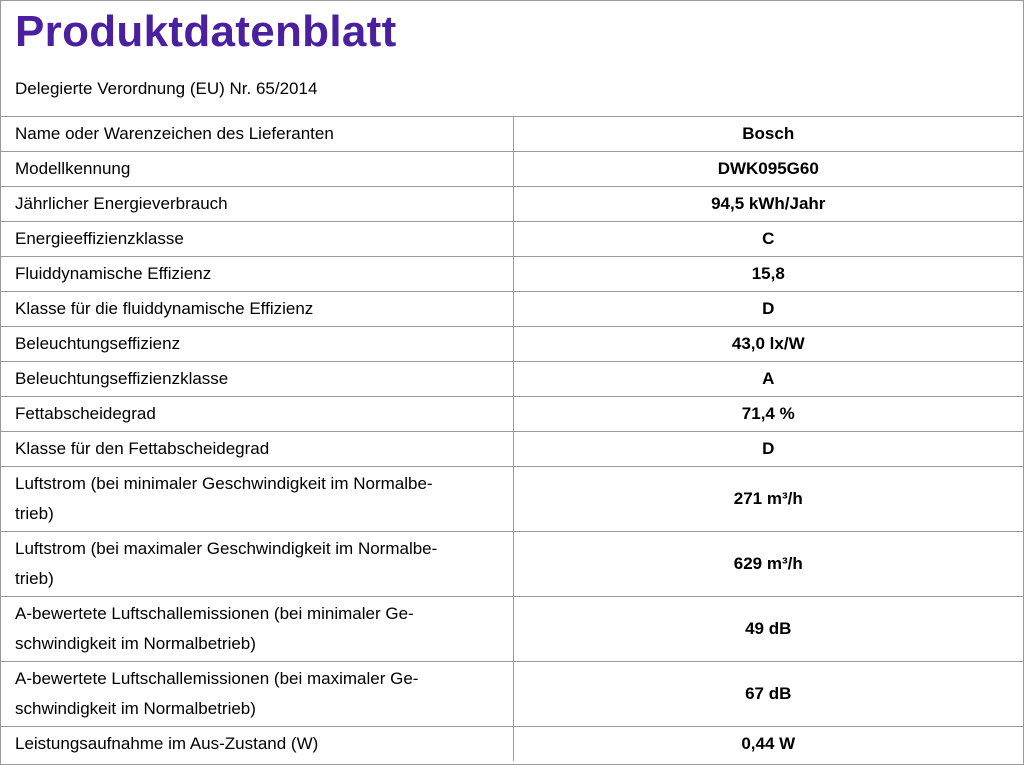 Image resolution: width=1024 pixels, height=765 pixels. Describe the element at coordinates (257, 379) in the screenshot. I see `property-label: Beleuchtungseffizienzklasse` at that location.